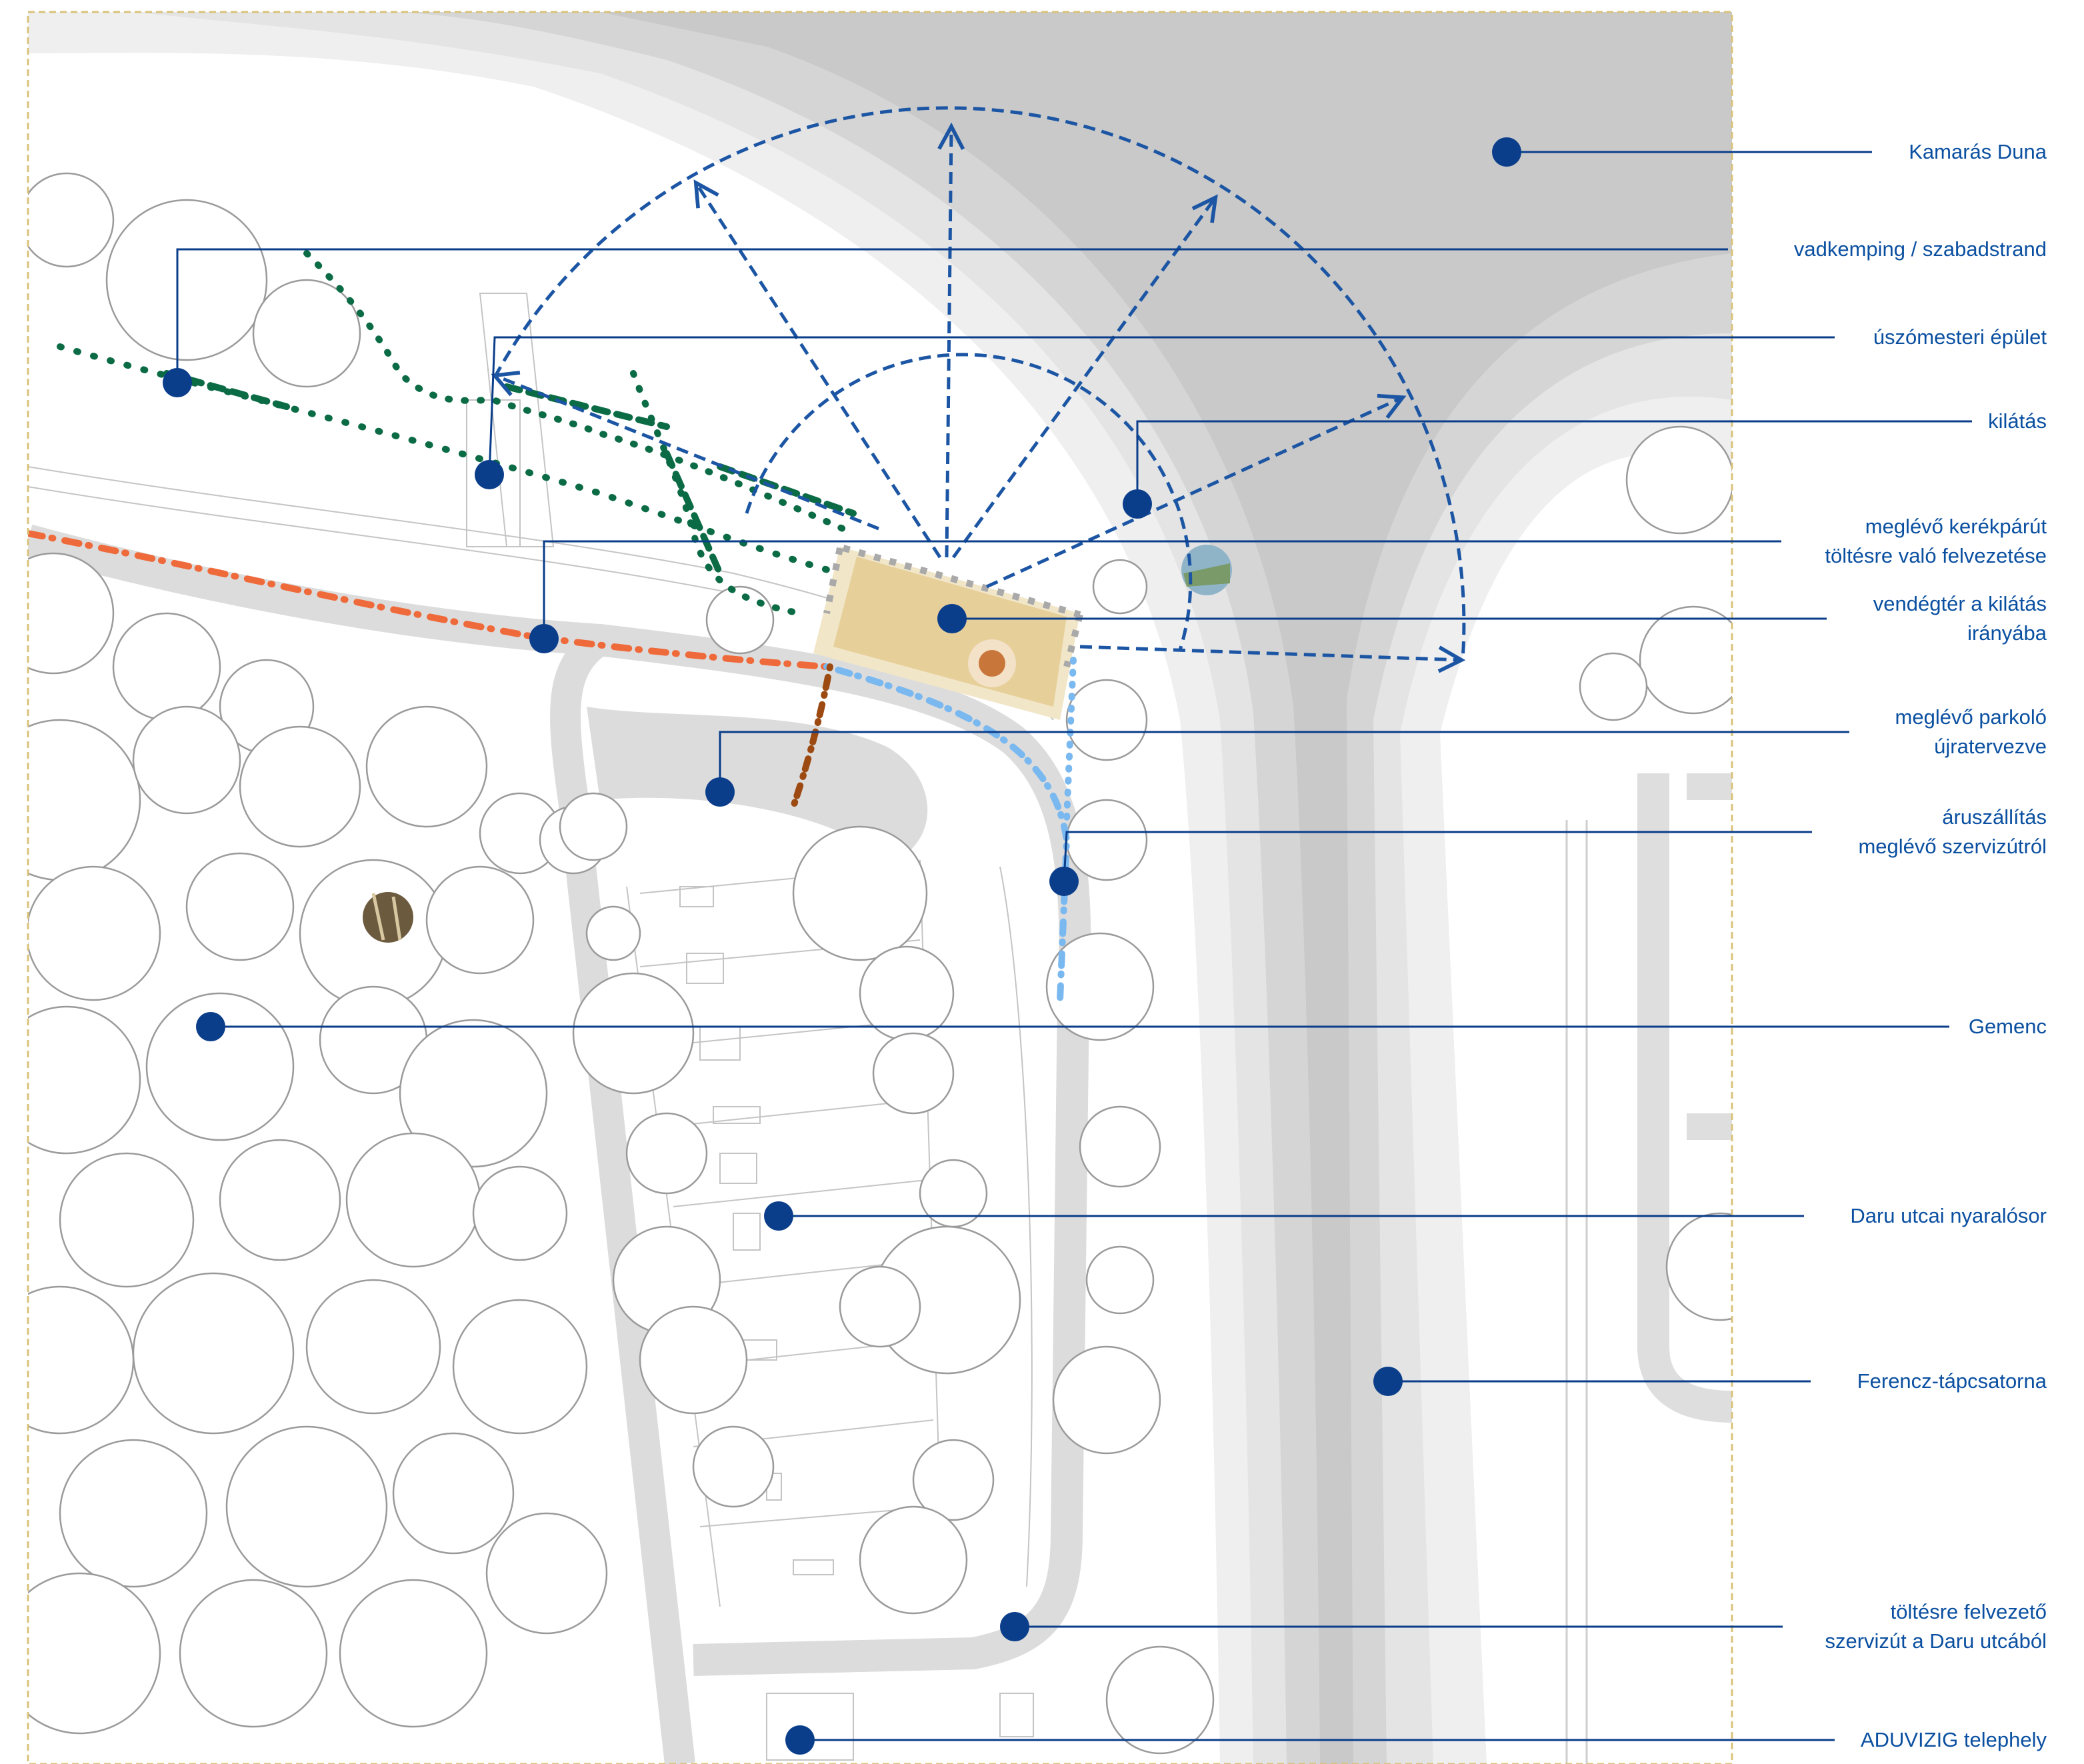 This screenshot has height=1764, width=2084. What do you see at coordinates (429, 600) in the screenshot?
I see `orange-bike-path` at bounding box center [429, 600].